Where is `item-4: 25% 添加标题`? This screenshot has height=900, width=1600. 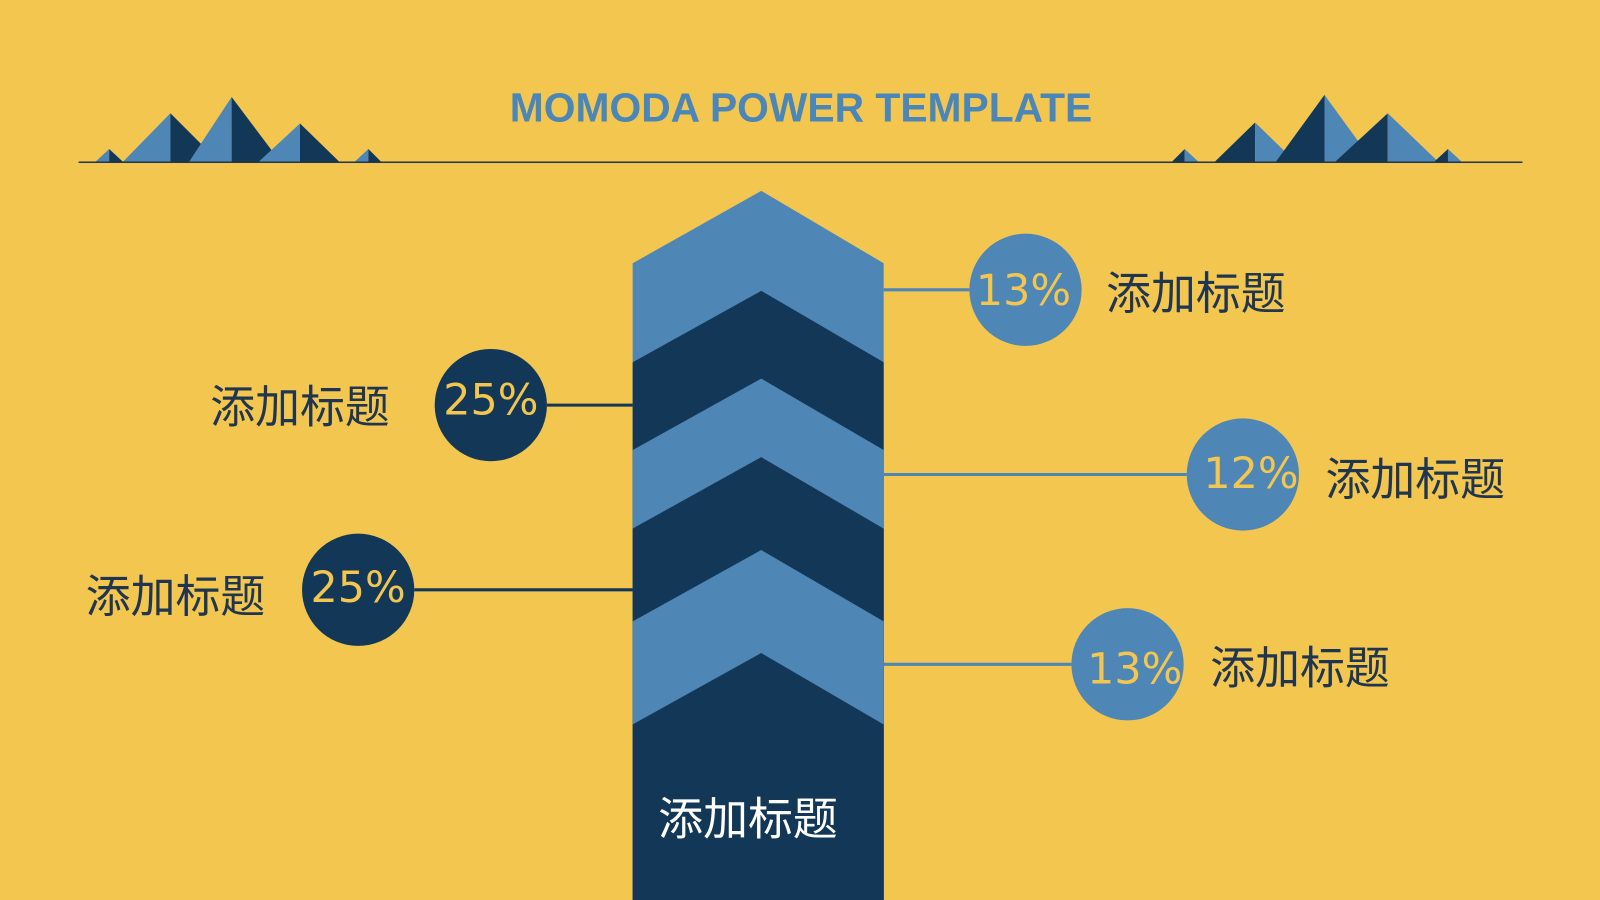 item-4: 25% 添加标题 is located at coordinates (359, 589).